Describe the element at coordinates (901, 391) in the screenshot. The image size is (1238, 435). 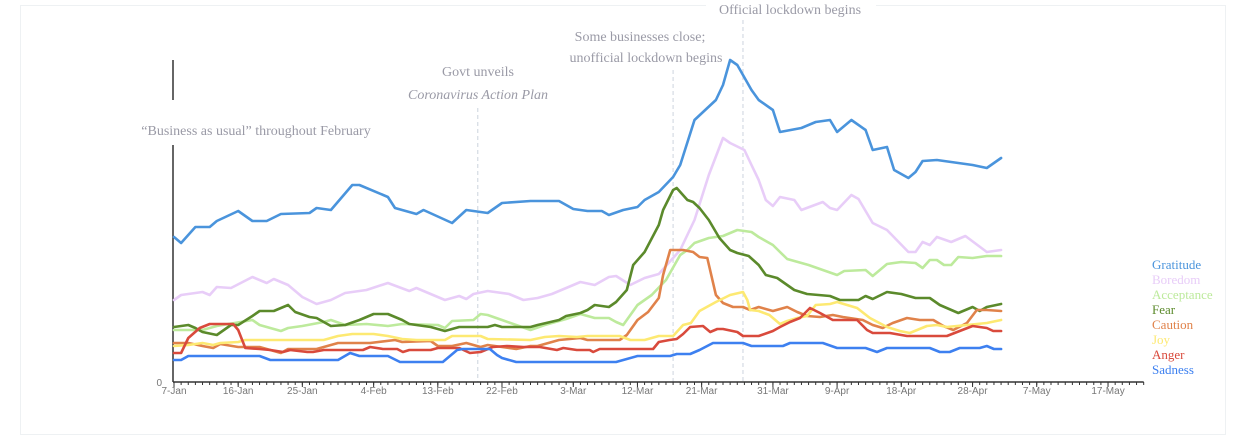
I see `x-tick-label: 18-Apr` at that location.